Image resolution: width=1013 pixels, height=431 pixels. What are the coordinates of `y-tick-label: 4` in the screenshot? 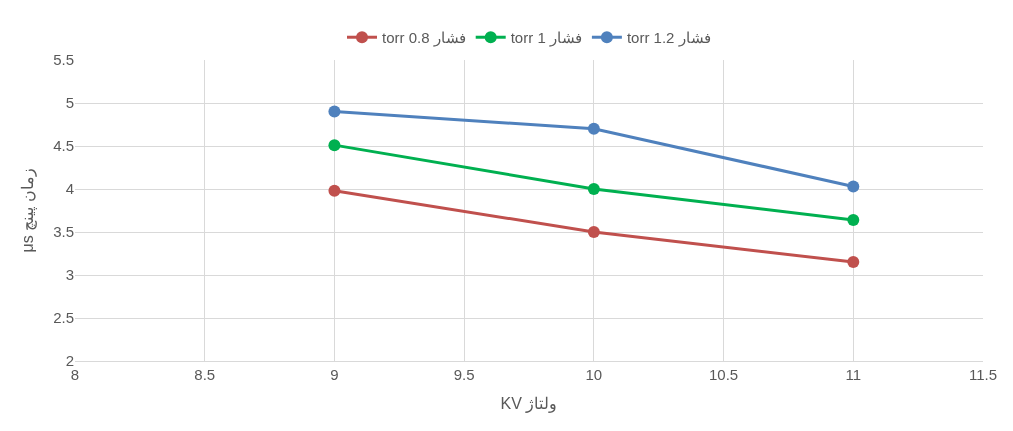 It's located at (69, 189).